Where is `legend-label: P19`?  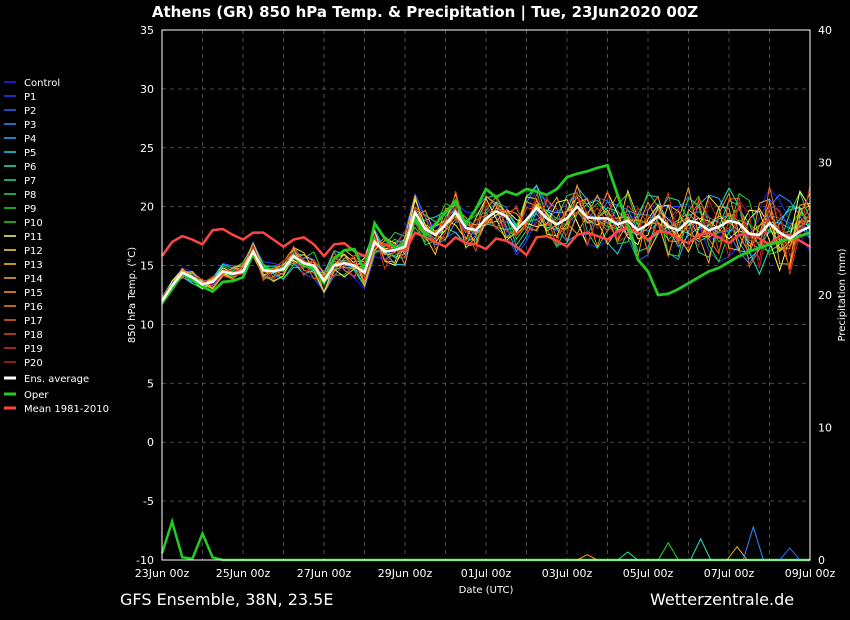
legend-label: P19 is located at coordinates (33, 349).